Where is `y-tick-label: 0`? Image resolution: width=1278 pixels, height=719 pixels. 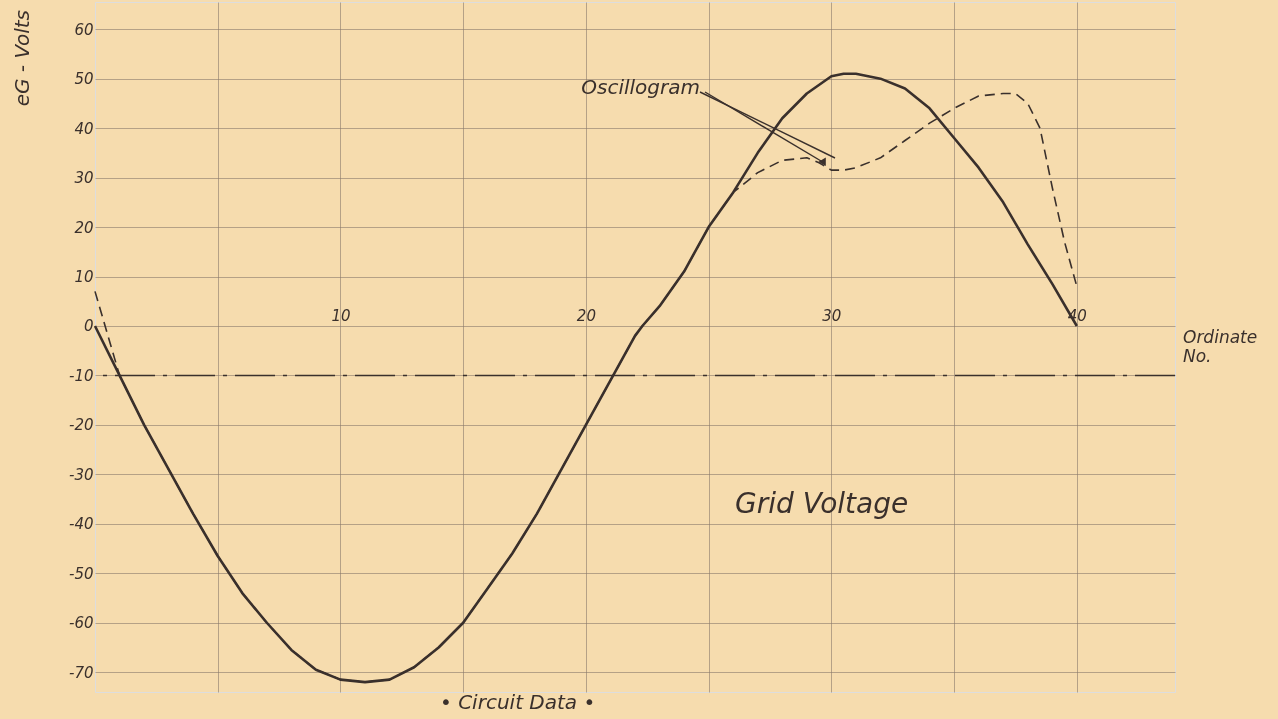
y-tick-label: 0 is located at coordinates (88, 326).